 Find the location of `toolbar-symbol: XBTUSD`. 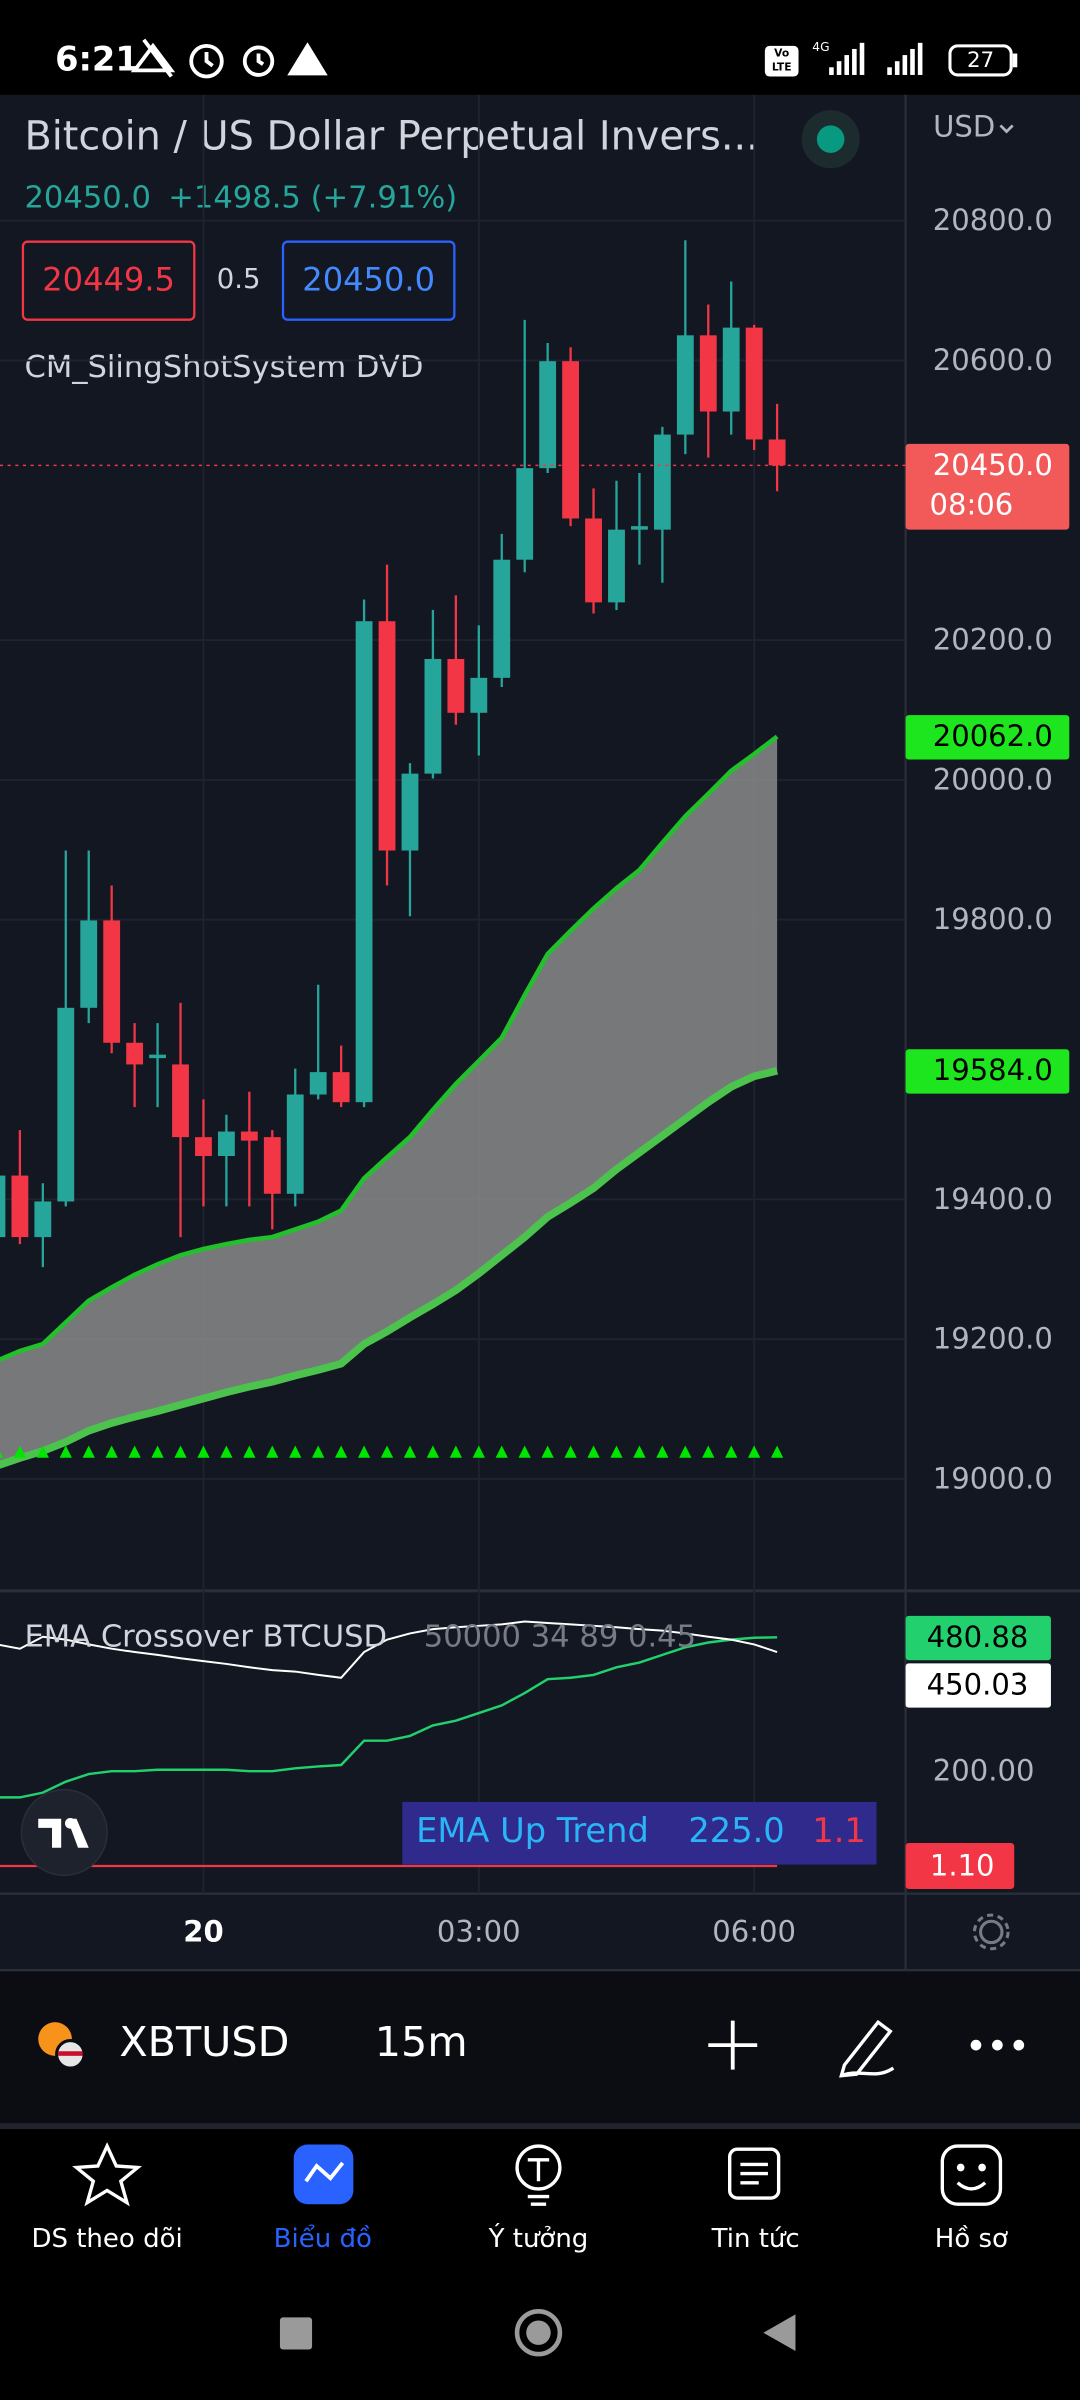

toolbar-symbol: XBTUSD is located at coordinates (204, 2042).